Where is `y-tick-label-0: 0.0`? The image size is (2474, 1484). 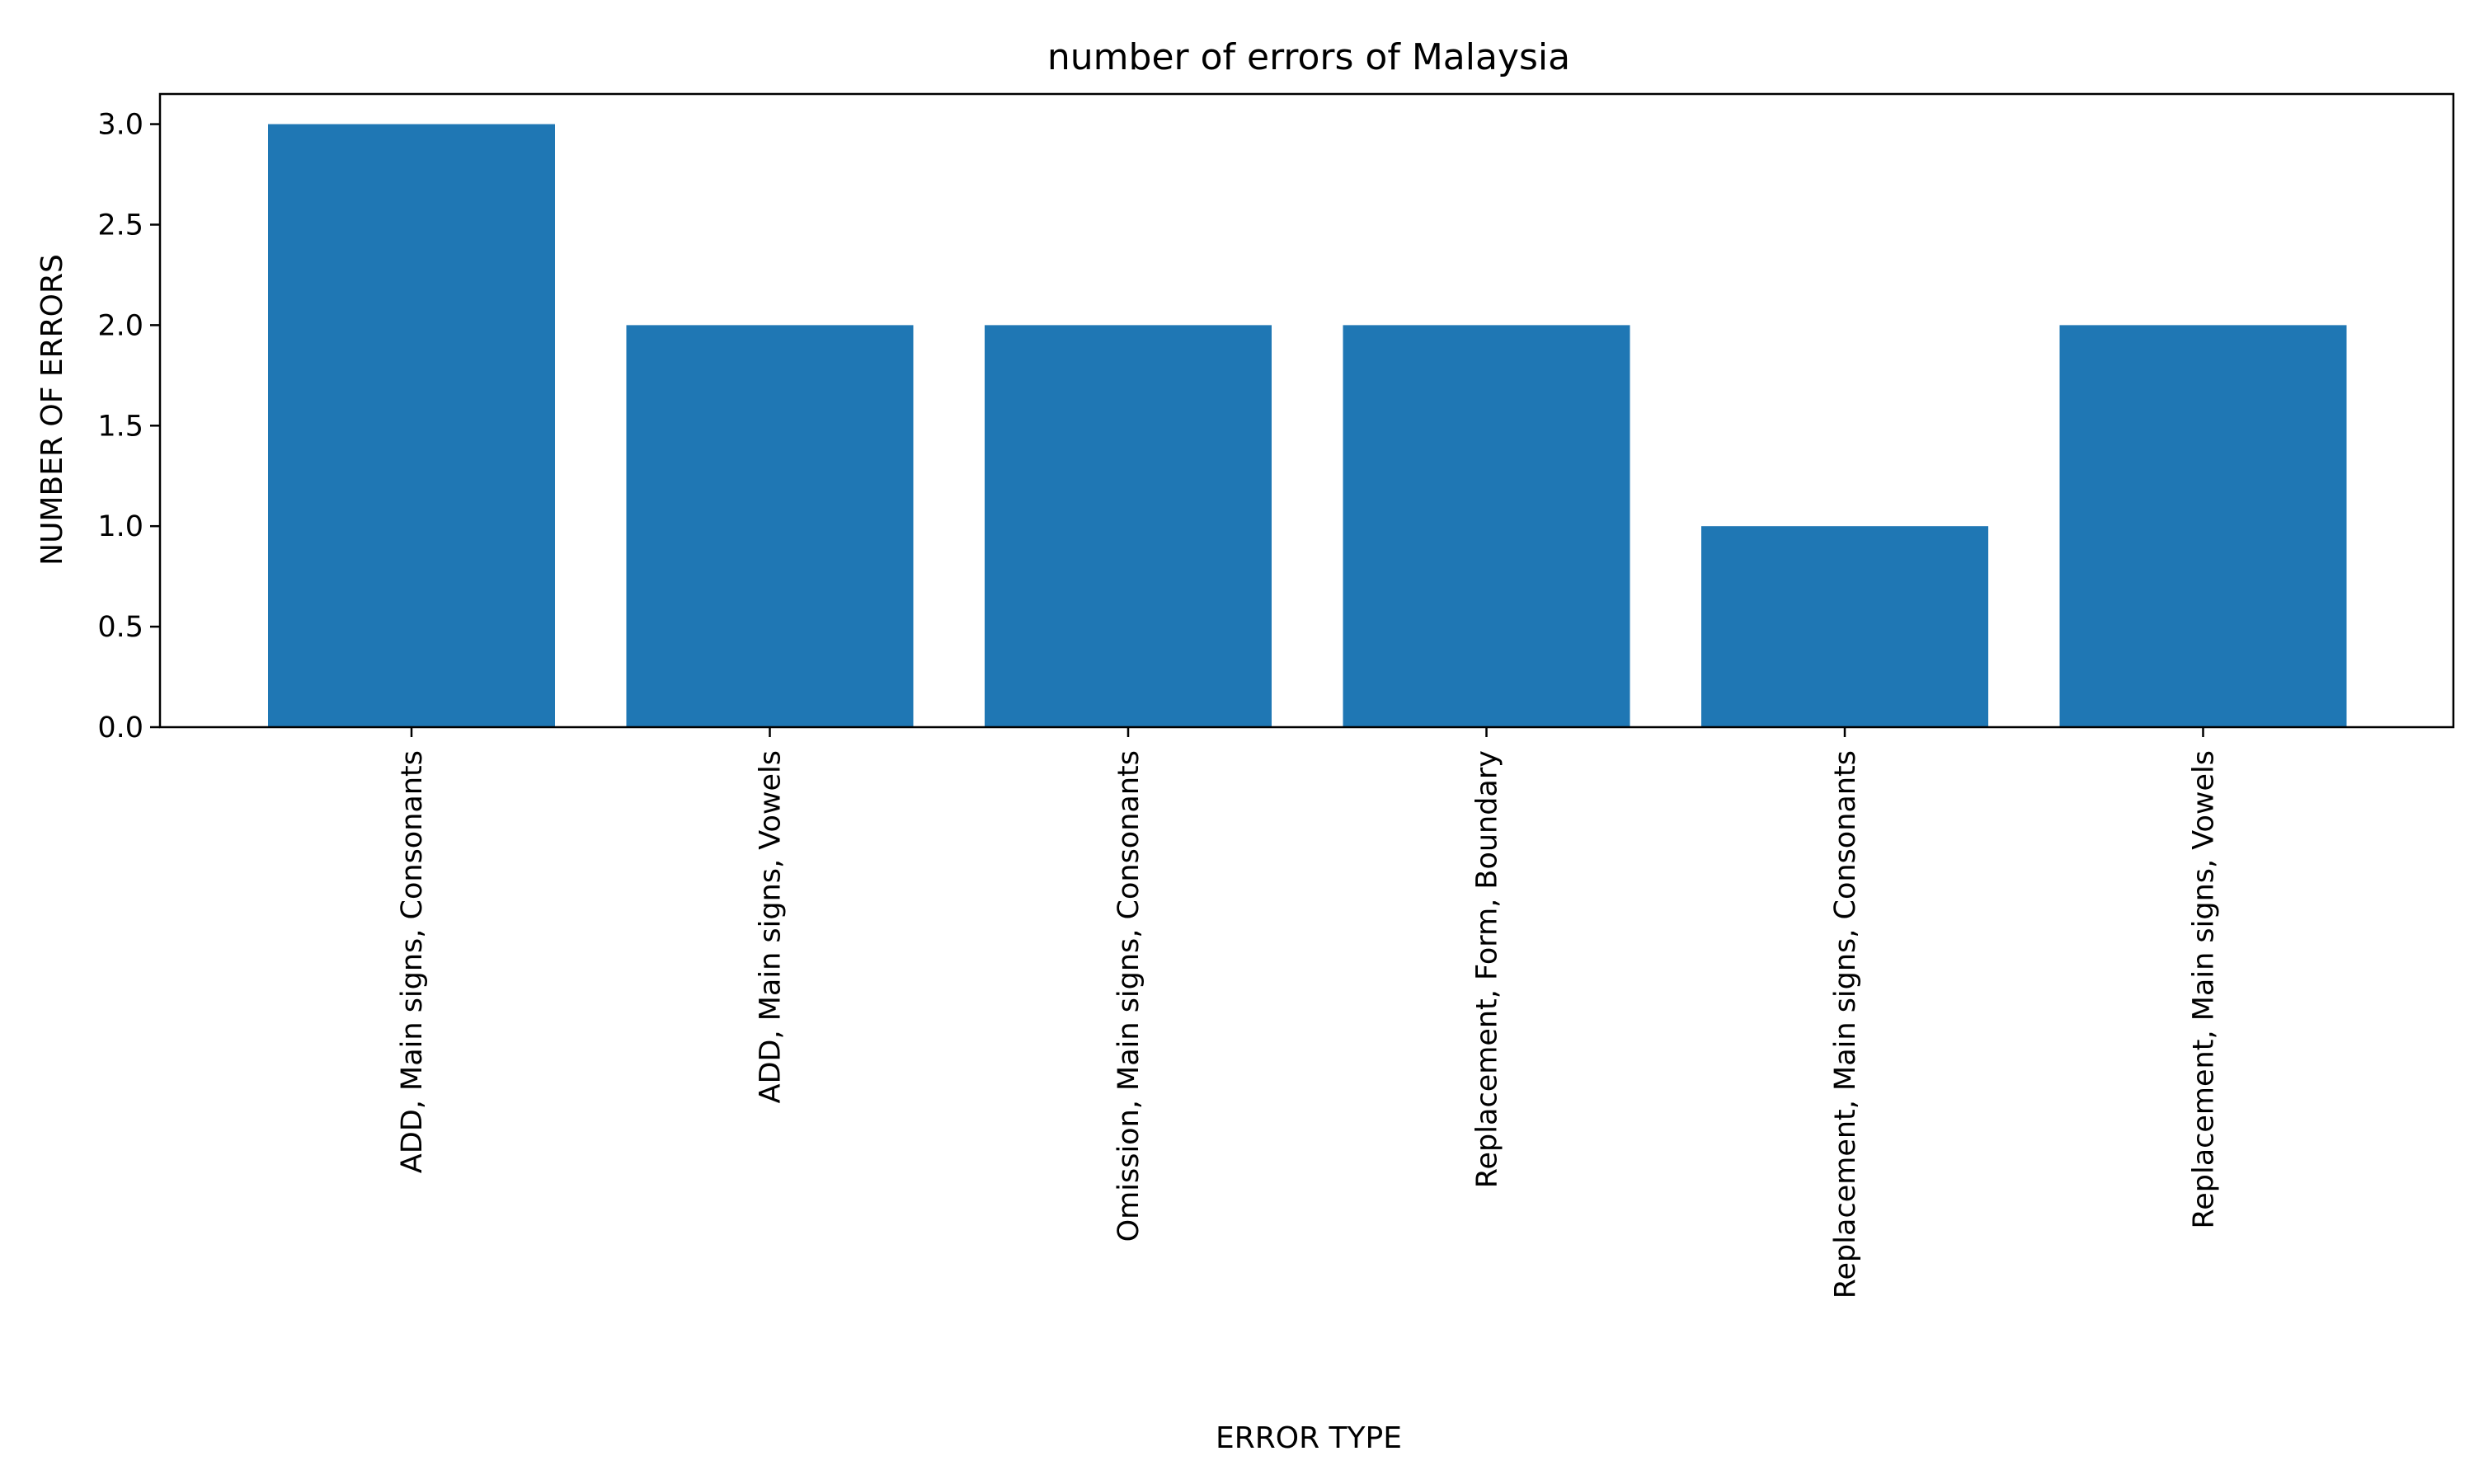 y-tick-label-0: 0.0 is located at coordinates (120, 727).